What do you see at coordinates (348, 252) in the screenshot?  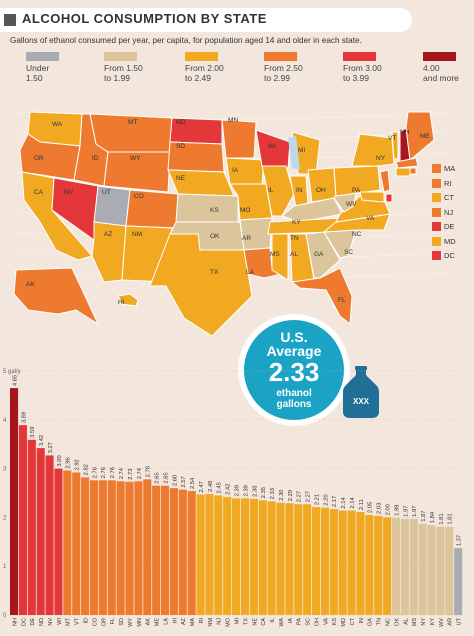 I see `state-label-sc: SC` at bounding box center [348, 252].